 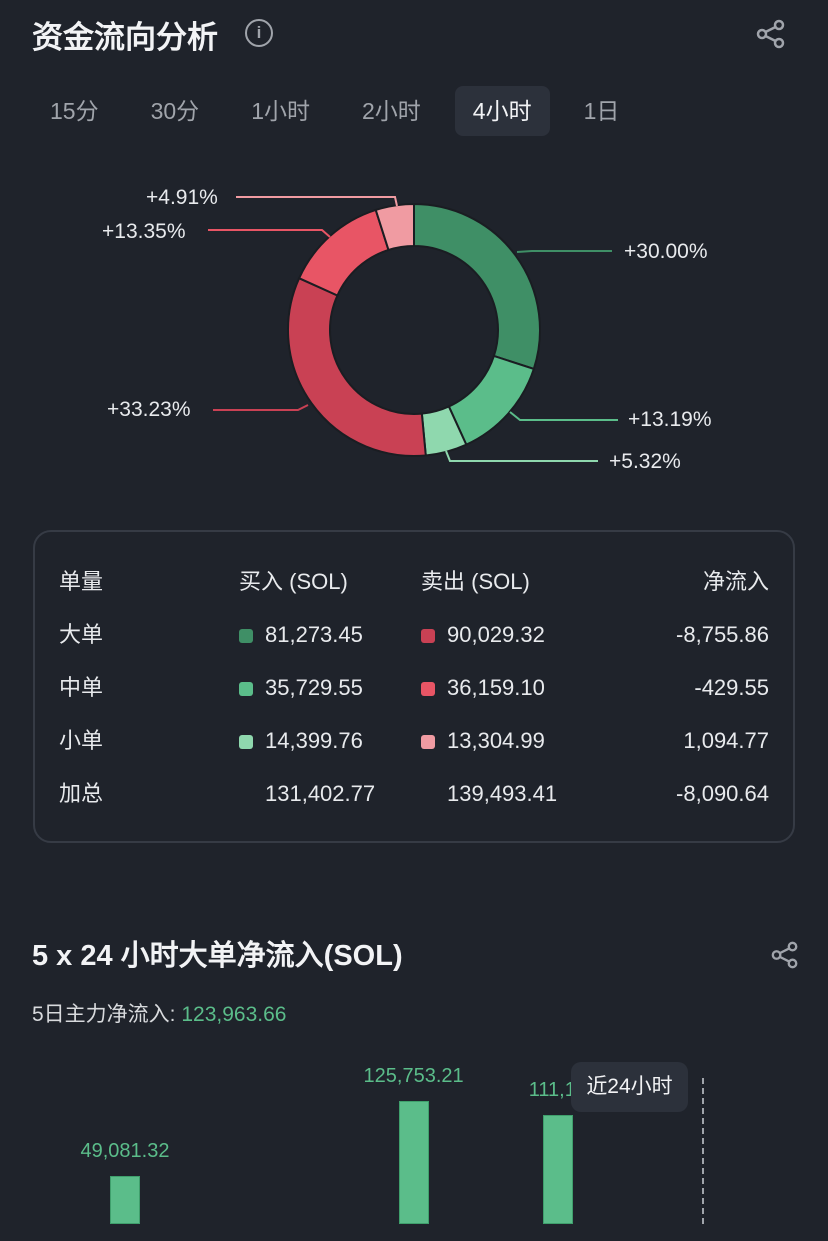 I want to click on sell-cell: 139,493.41, so click(x=489, y=794).